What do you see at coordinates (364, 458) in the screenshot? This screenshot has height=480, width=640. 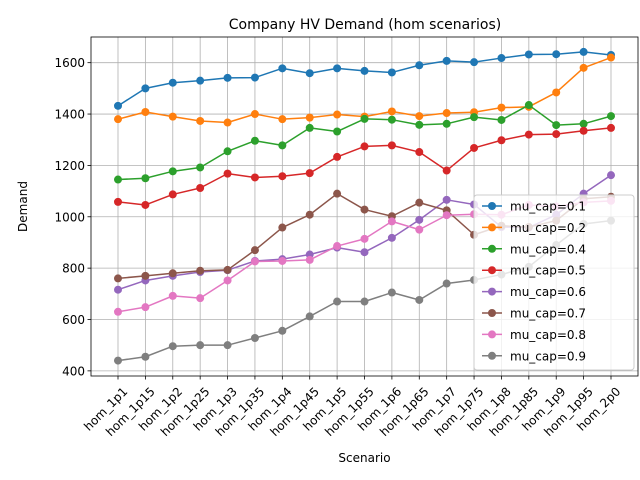 I see `x-axis-title: Scenario` at bounding box center [364, 458].